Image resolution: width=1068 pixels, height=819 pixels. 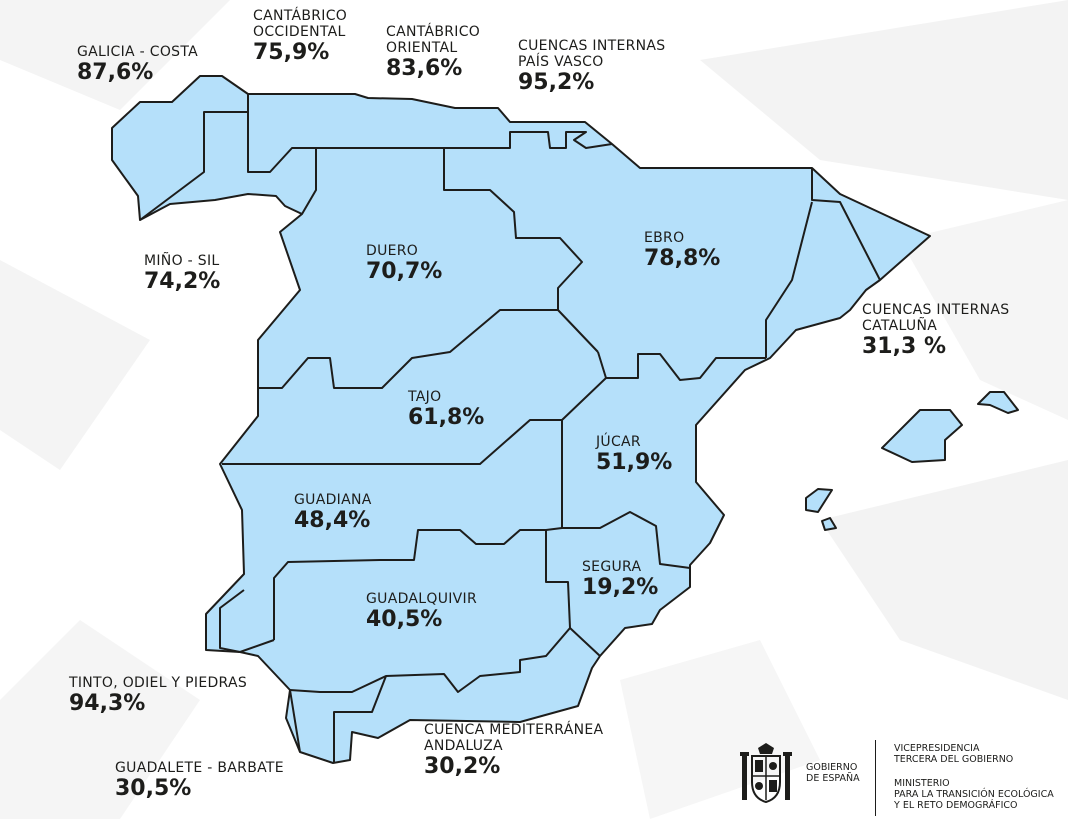 I want to click on basin-percent: 61,8%, so click(x=446, y=417).